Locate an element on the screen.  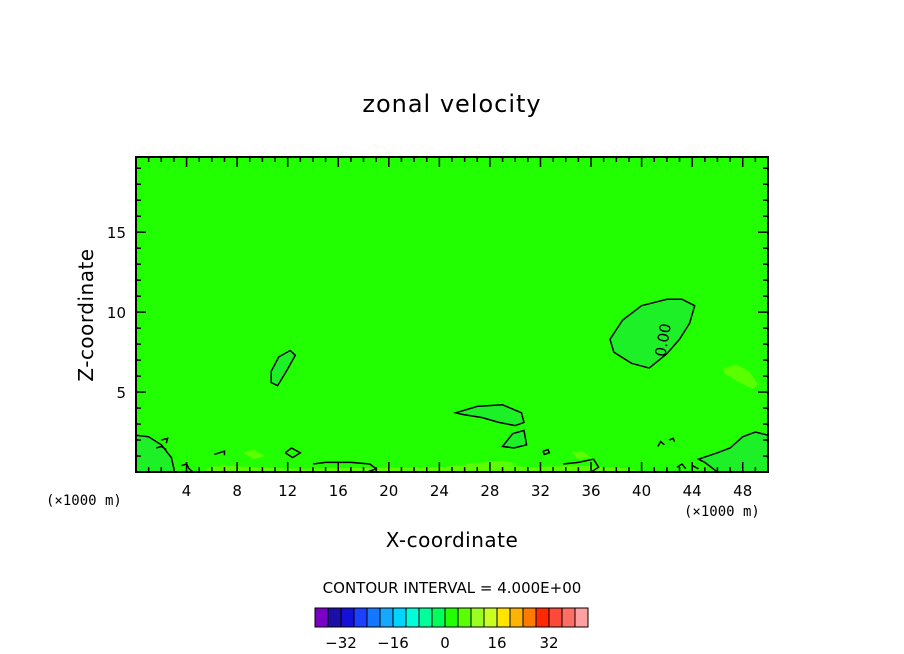
colorbar-ticks: −32 −16 0 16 32 is located at coordinates (441, 643).